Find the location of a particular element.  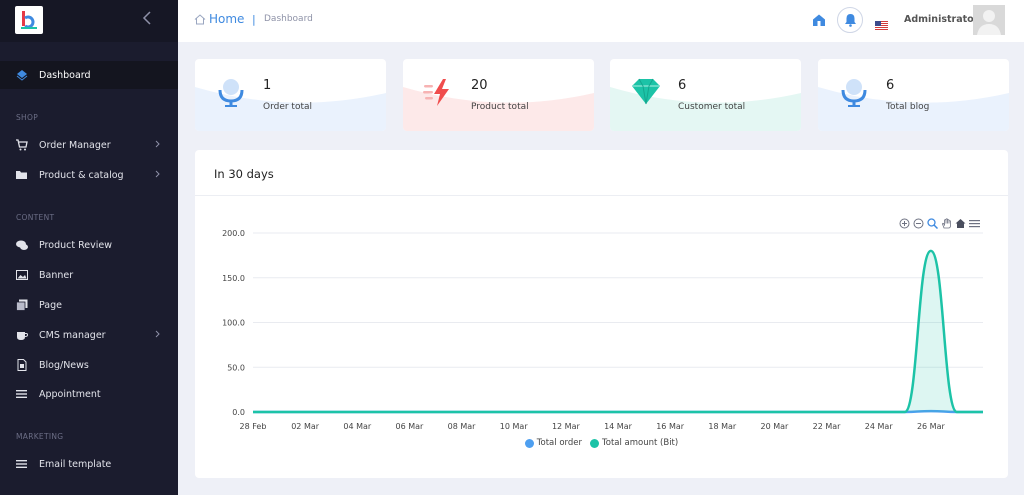

sidebar-item-dashboard: Dashboard is located at coordinates (89, 75).